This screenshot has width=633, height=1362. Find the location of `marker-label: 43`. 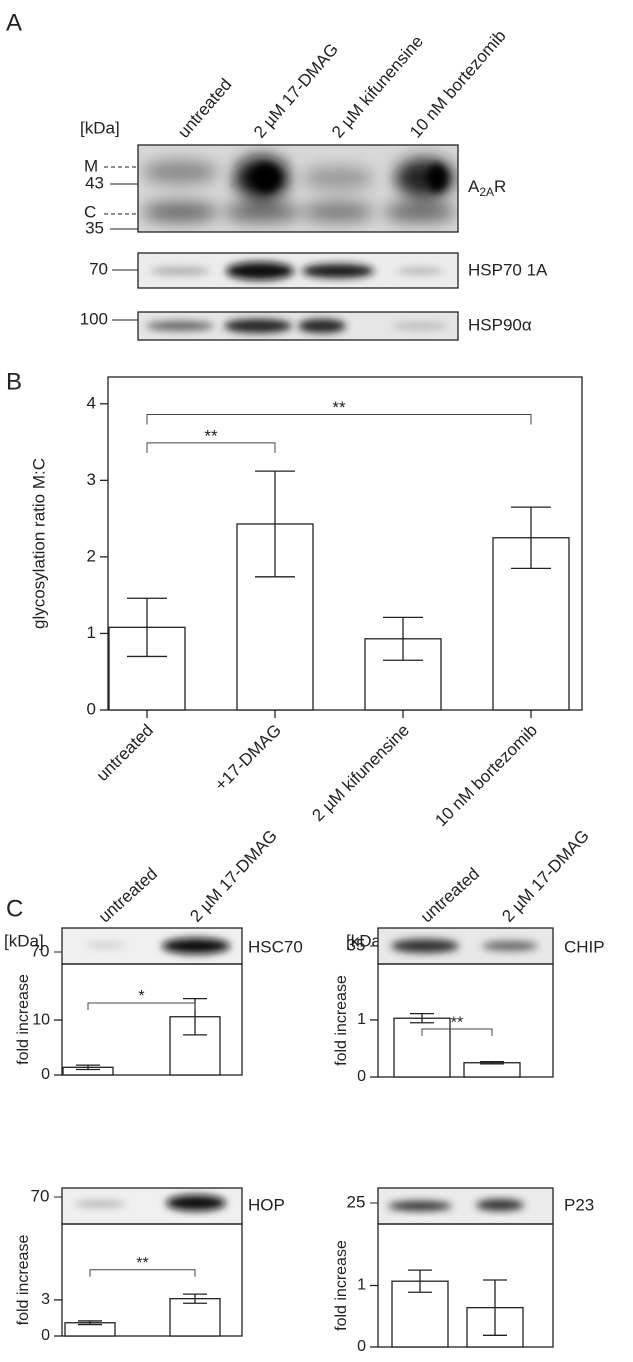

marker-label: 43 is located at coordinates (94, 182).